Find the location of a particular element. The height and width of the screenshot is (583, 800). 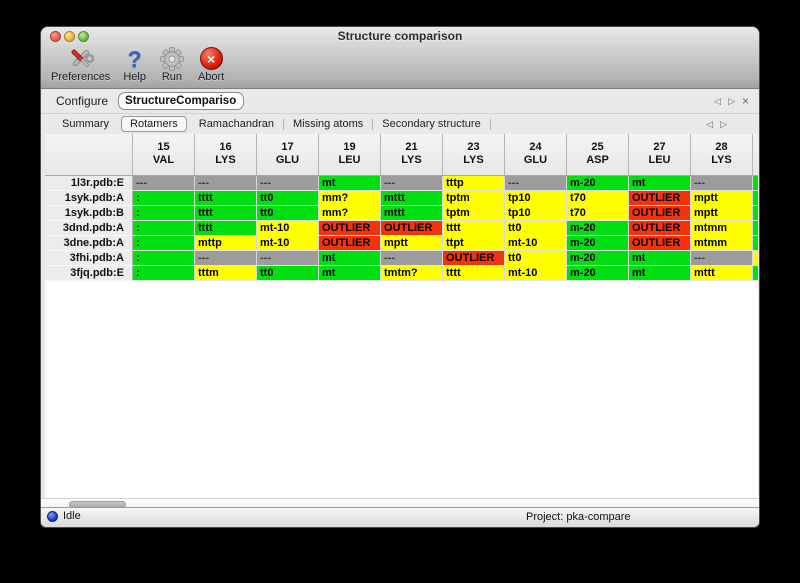

column-header-28: 28 LYS is located at coordinates (722, 155).